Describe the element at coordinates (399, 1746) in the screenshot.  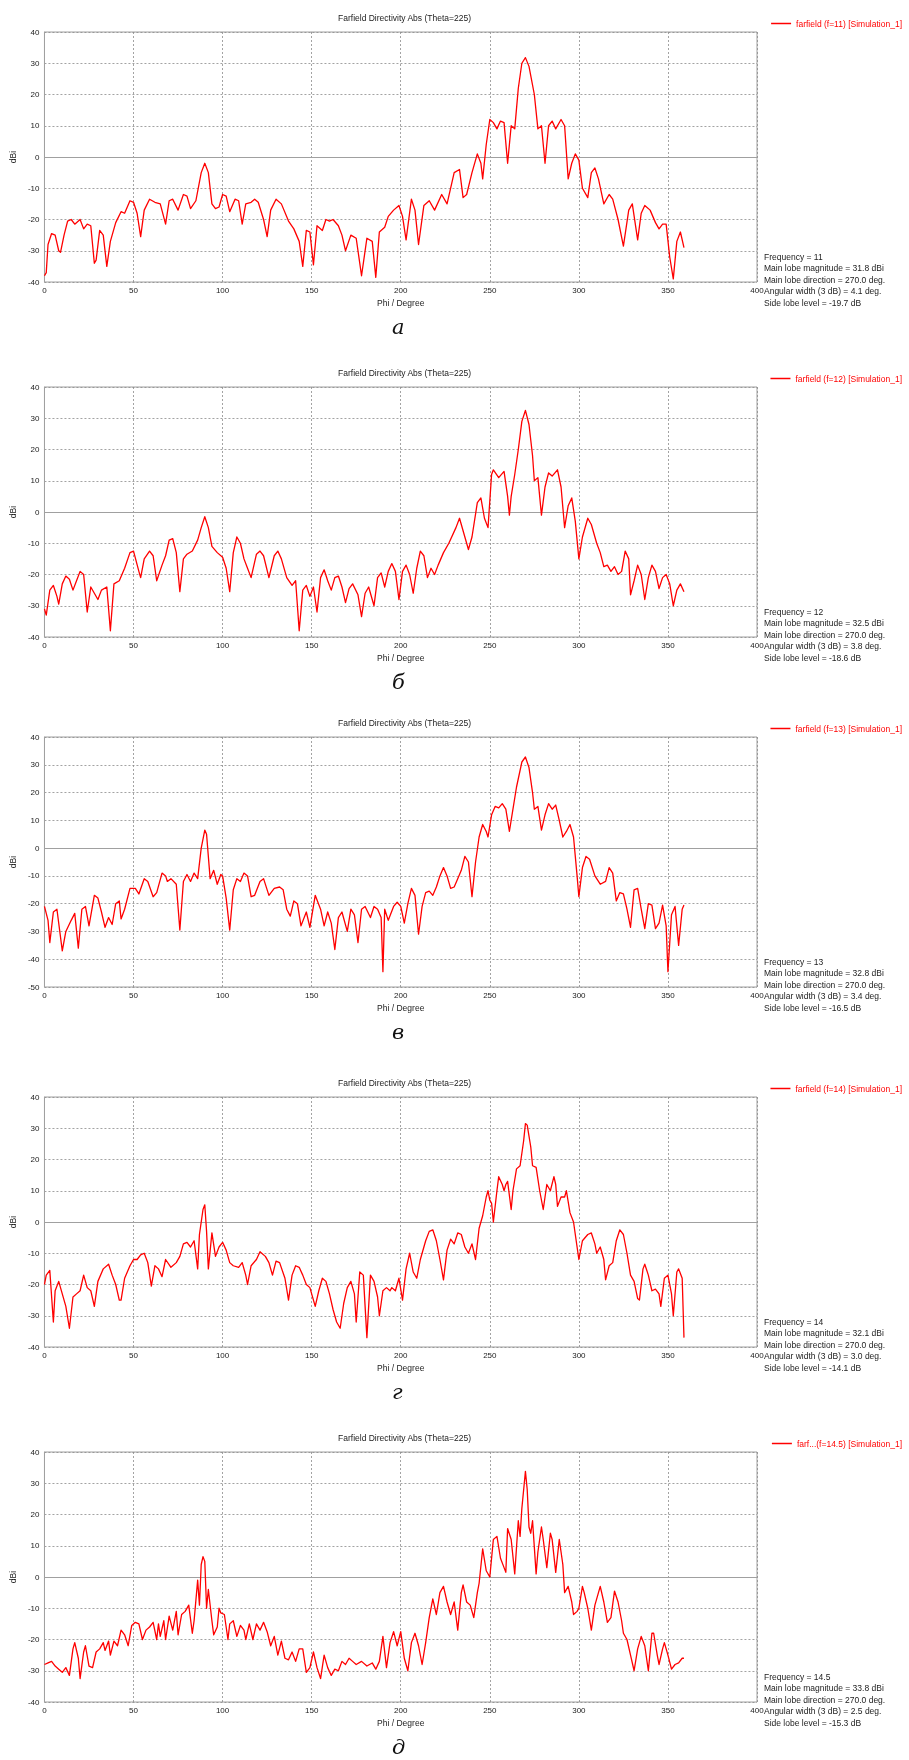
I see `text: д` at that location.